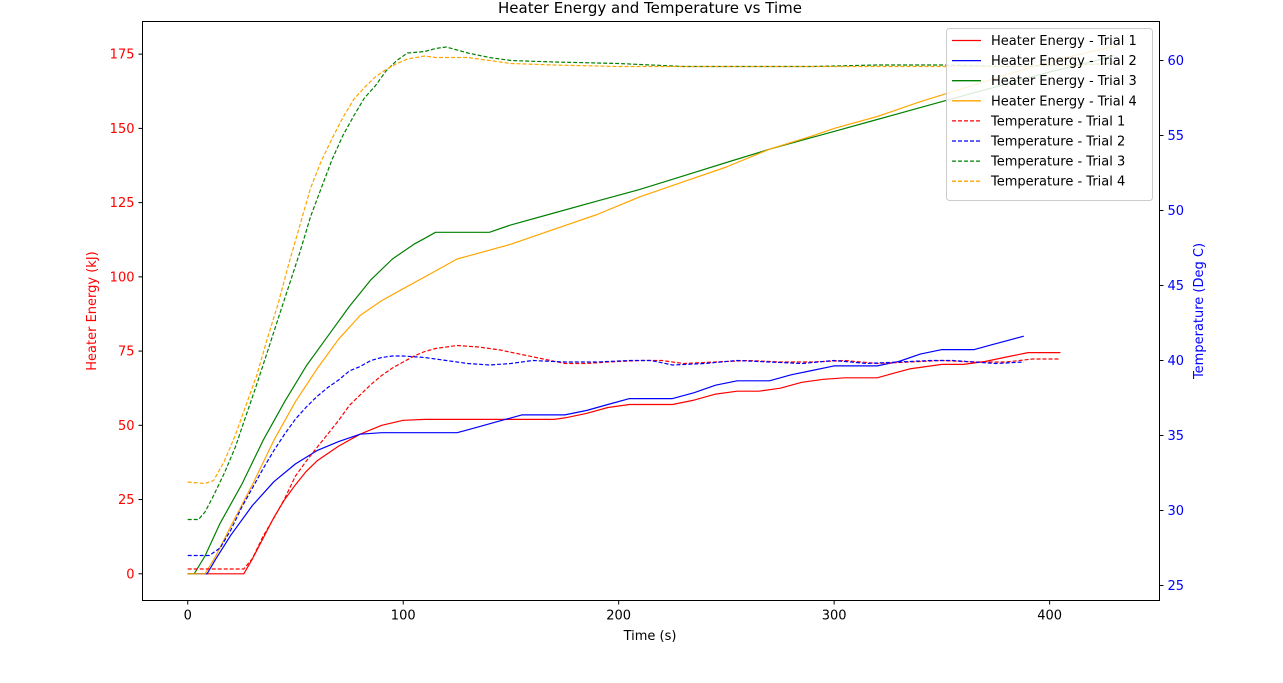 The height and width of the screenshot is (683, 1283). Describe the element at coordinates (1176, 361) in the screenshot. I see `y-right-tick-label: 40` at that location.